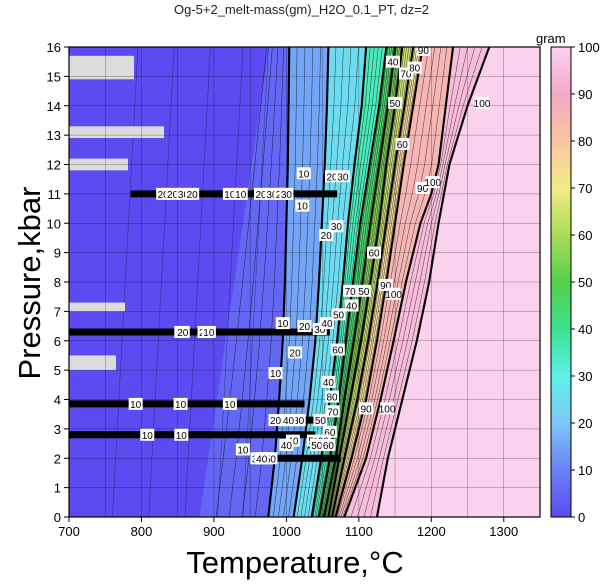 The height and width of the screenshot is (587, 603). Describe the element at coordinates (332, 398) in the screenshot. I see `contour-label-text: 80` at that location.